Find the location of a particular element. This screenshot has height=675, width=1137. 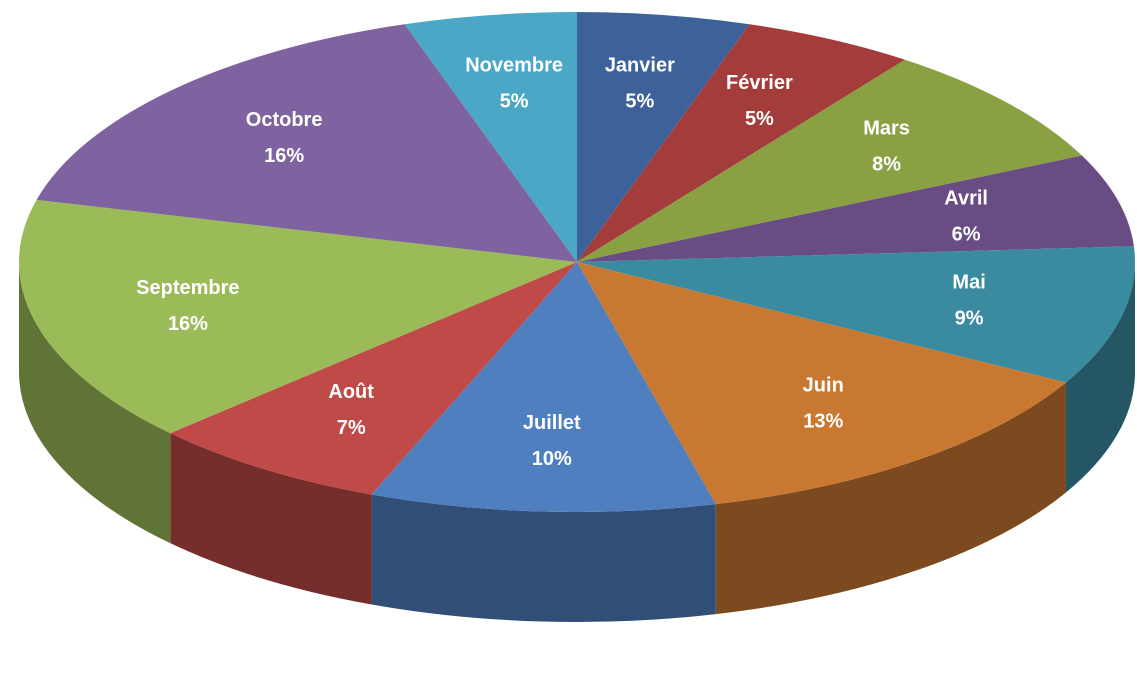

slice-value: 8% is located at coordinates (886, 165).